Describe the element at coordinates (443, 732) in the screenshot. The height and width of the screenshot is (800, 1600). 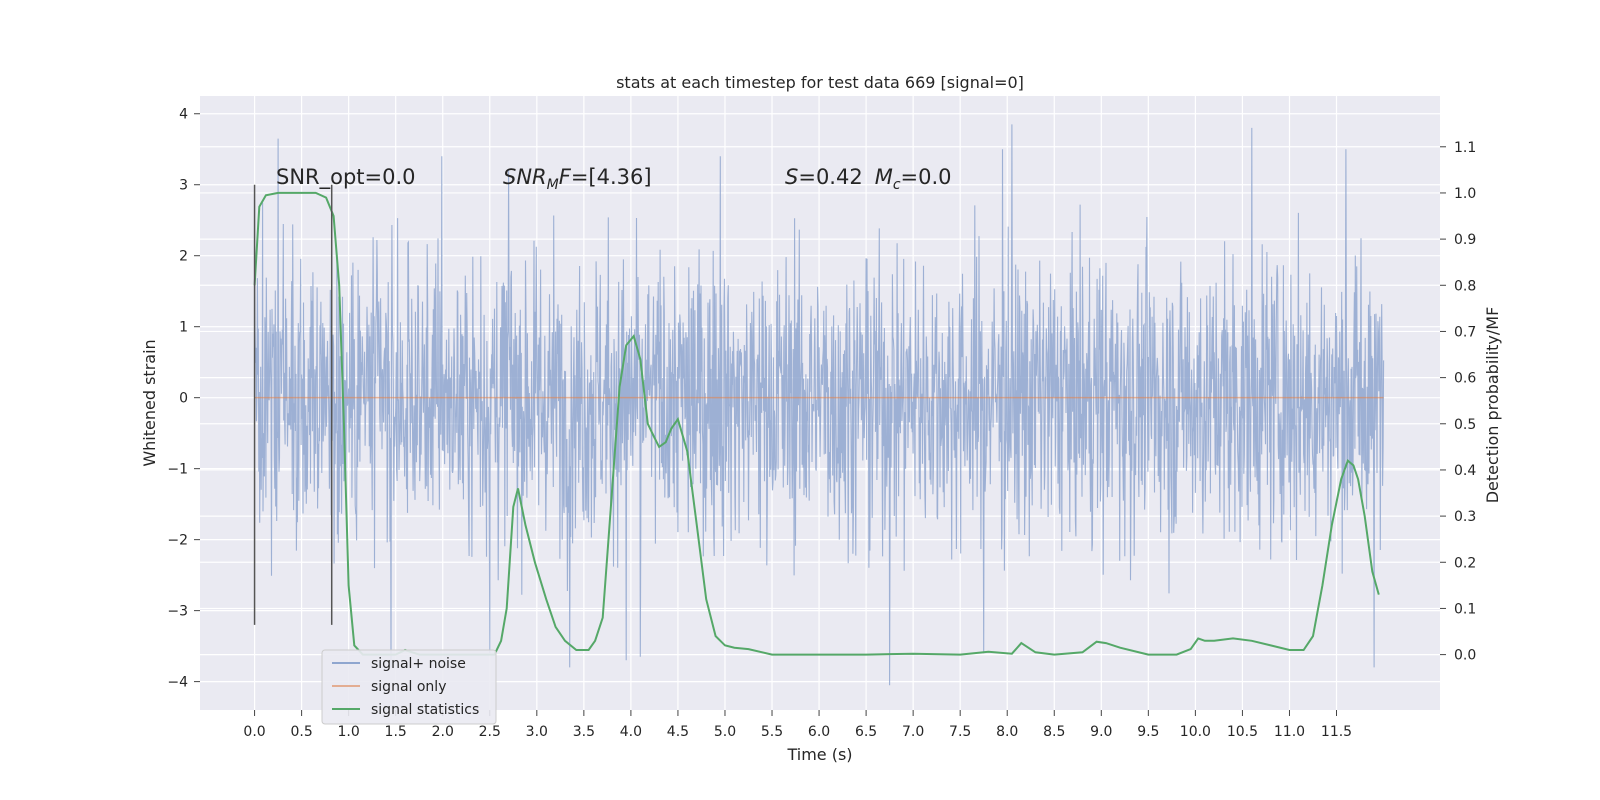
I see `x-tick-label: 2.0` at that location.